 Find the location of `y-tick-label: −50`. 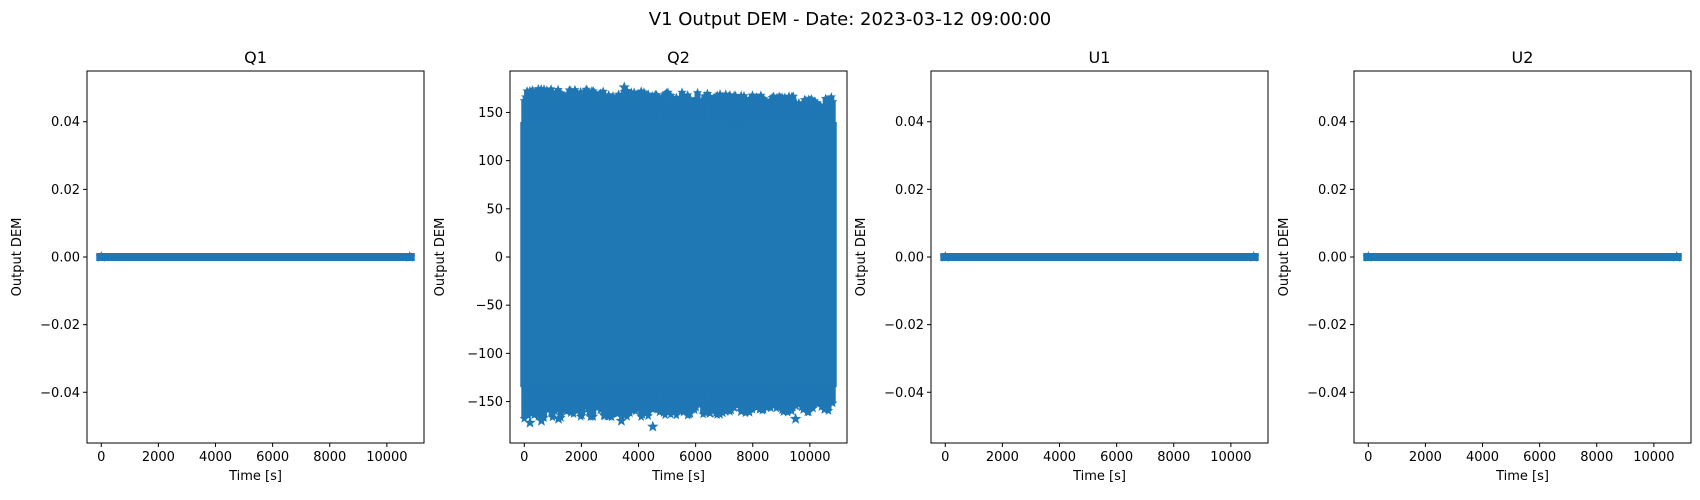

y-tick-label: −50 is located at coordinates (489, 306).